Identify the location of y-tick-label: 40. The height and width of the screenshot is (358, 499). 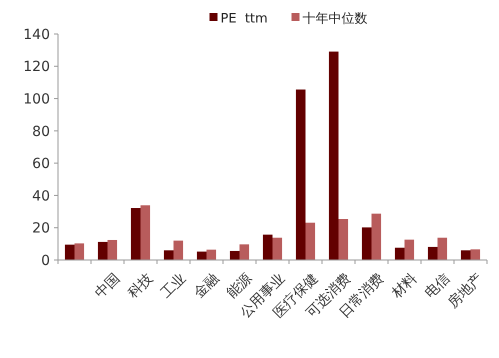
(41, 196).